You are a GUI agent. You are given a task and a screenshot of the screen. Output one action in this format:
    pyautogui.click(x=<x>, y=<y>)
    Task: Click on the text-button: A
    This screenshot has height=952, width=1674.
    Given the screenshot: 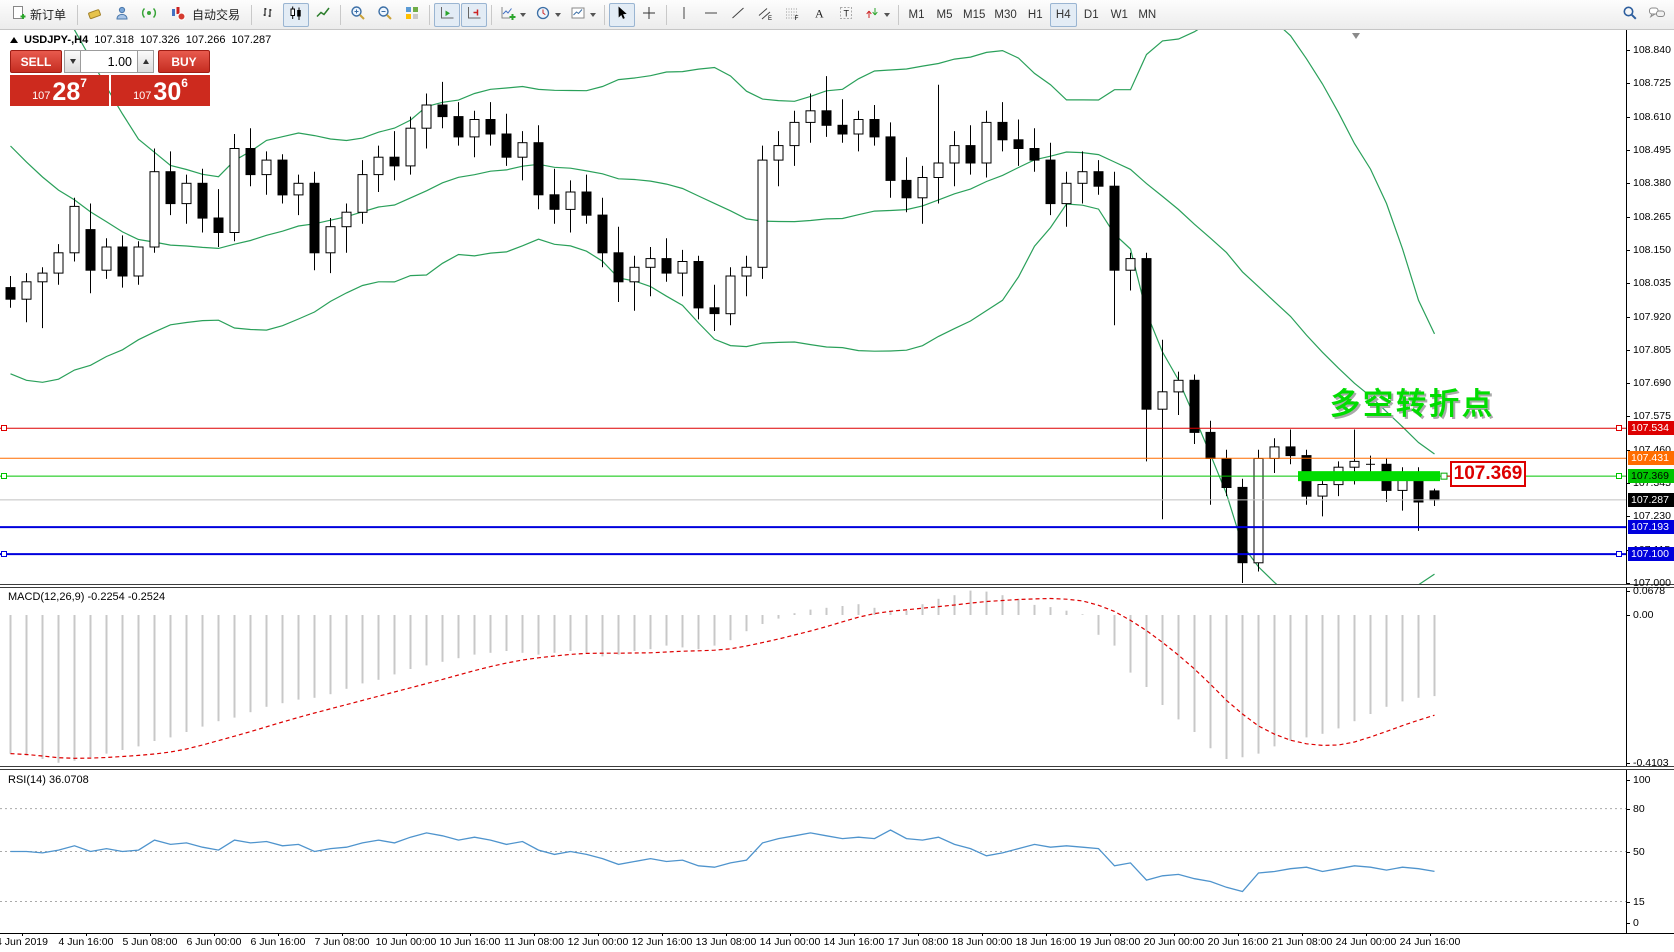 What is the action you would take?
    pyautogui.click(x=819, y=15)
    